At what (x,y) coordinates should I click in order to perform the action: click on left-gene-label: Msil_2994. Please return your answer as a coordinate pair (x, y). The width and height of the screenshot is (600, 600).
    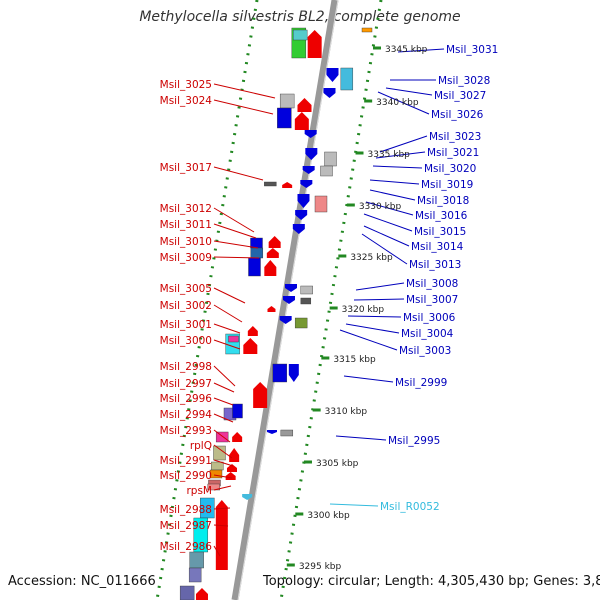
    Looking at the image, I should click on (186, 415).